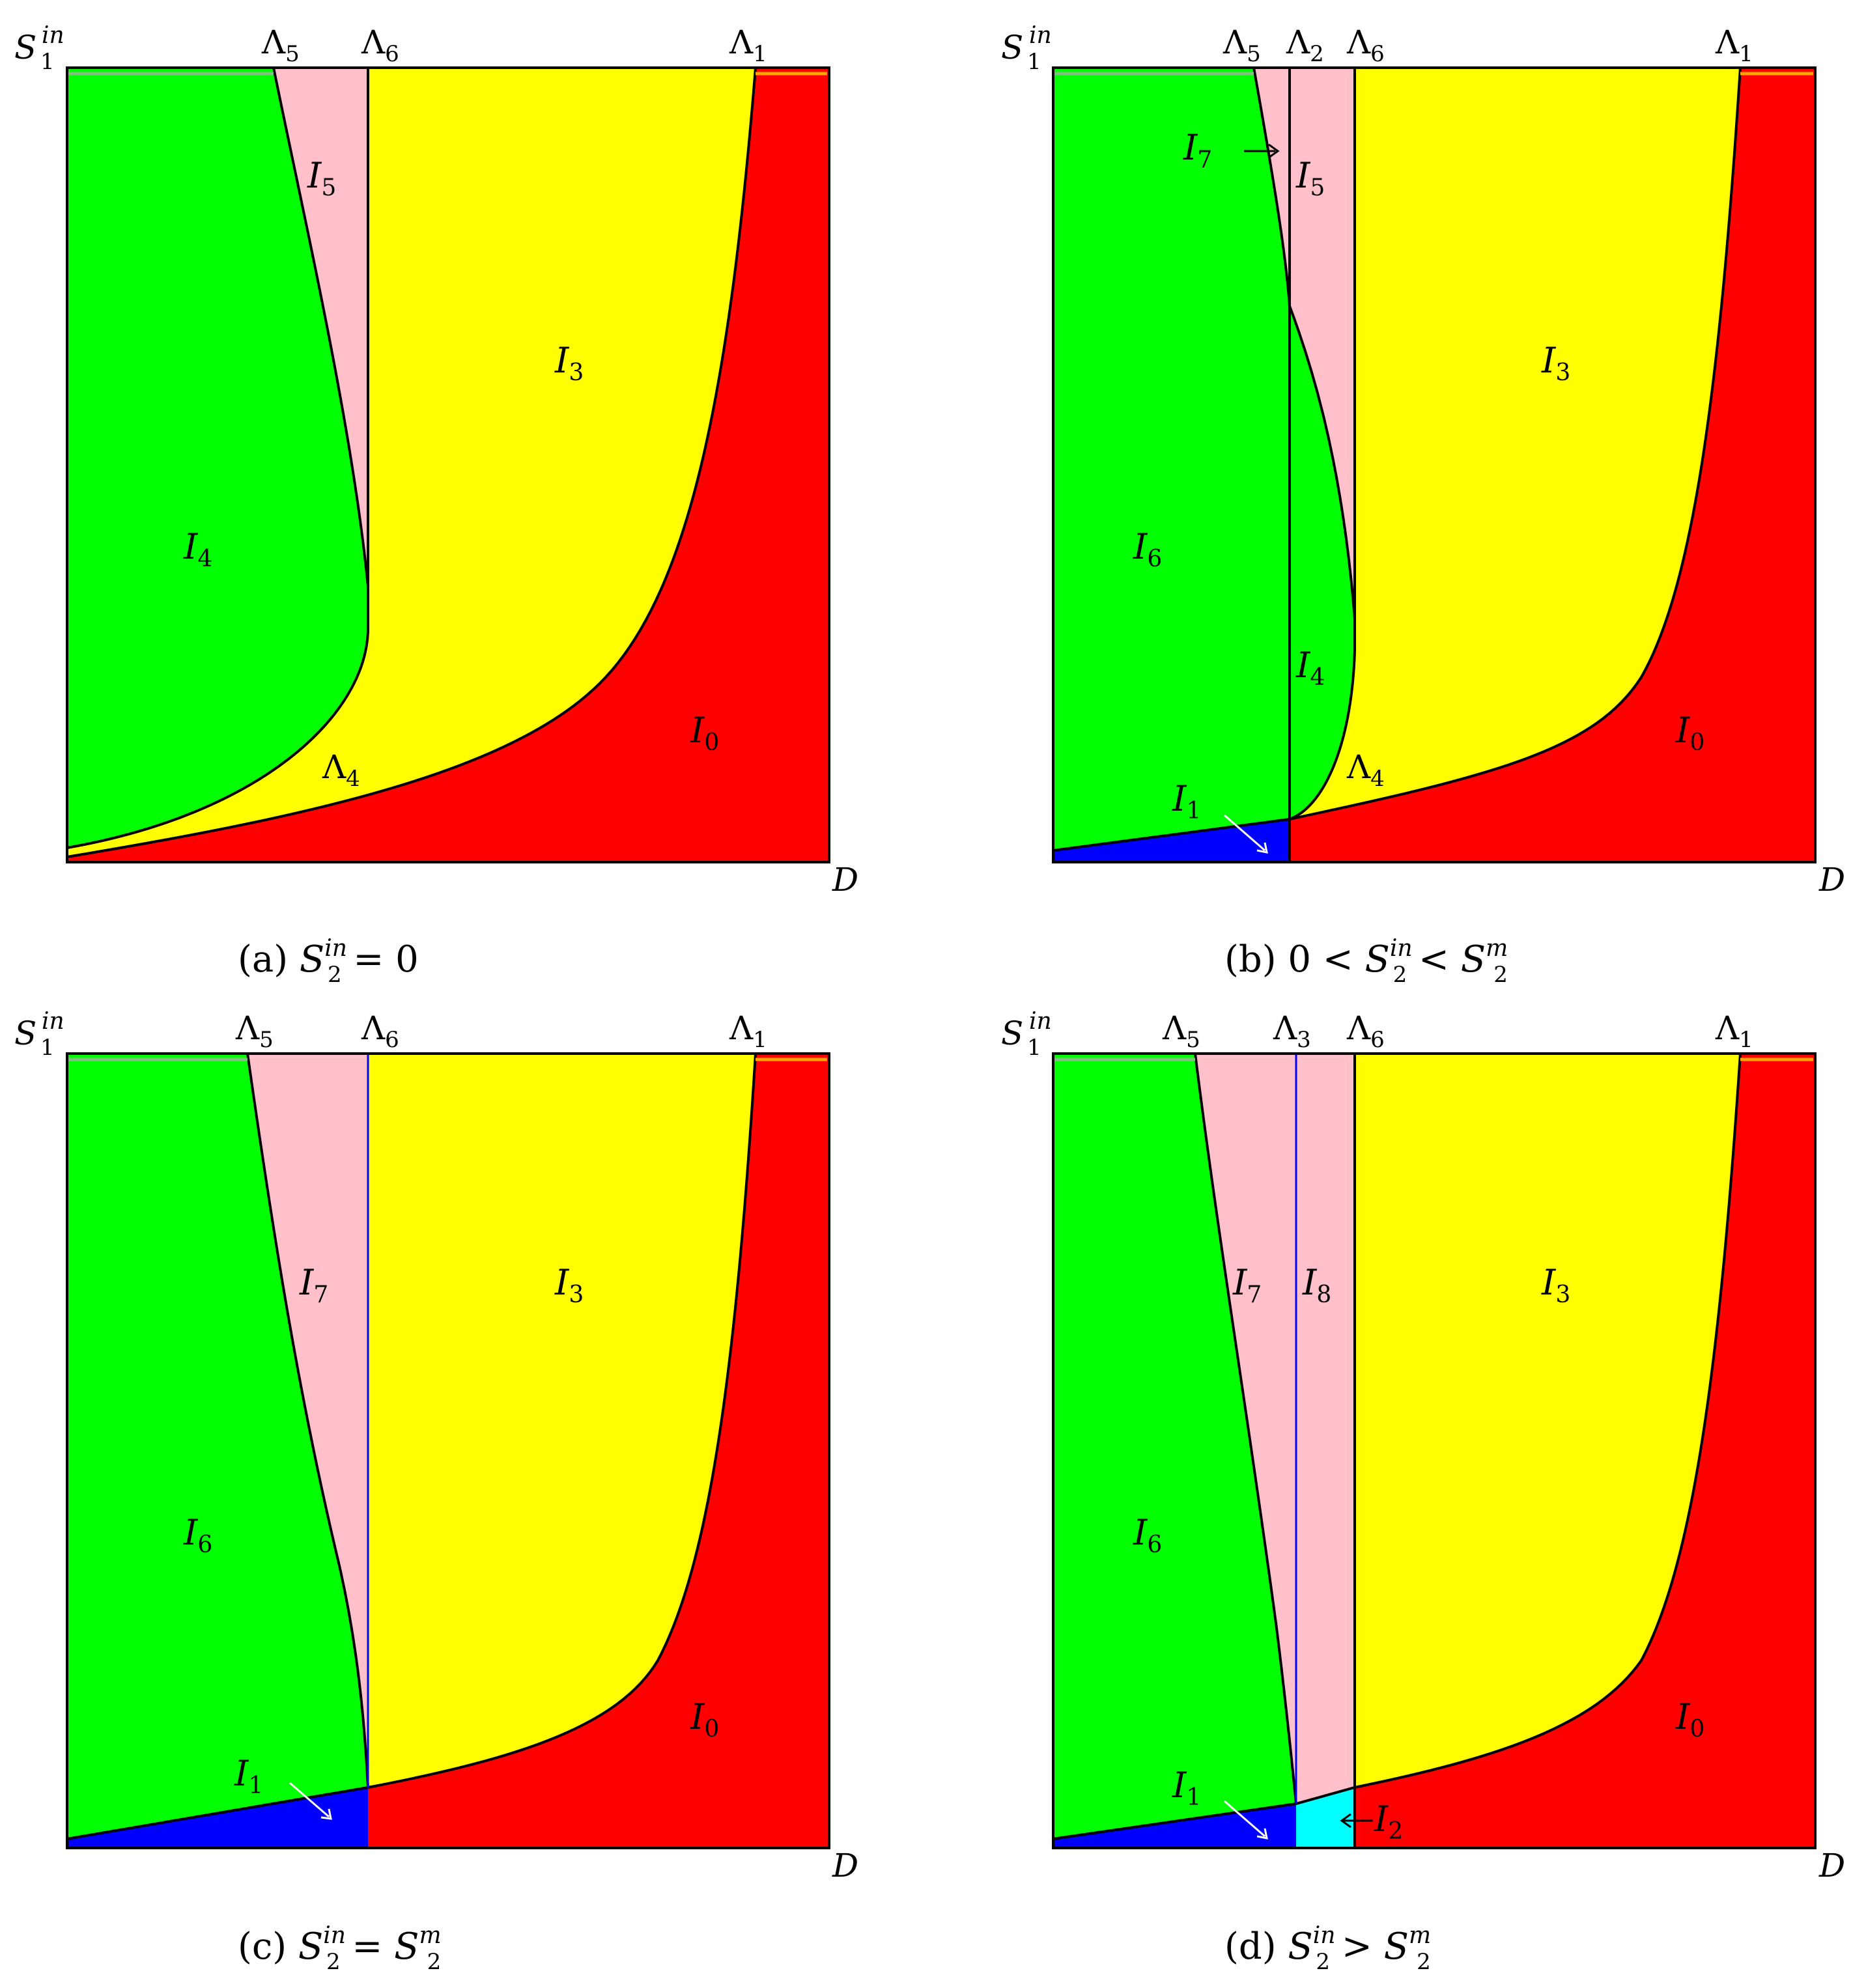 This screenshot has width=1866, height=1988. I want to click on panel-a-caption: (a) Sin 2 = 0, so click(328, 962).